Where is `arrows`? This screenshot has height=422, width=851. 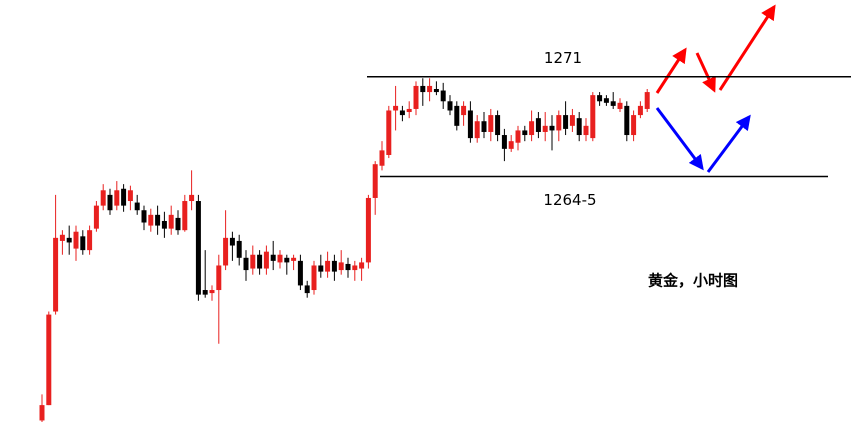
arrows is located at coordinates (715, 88).